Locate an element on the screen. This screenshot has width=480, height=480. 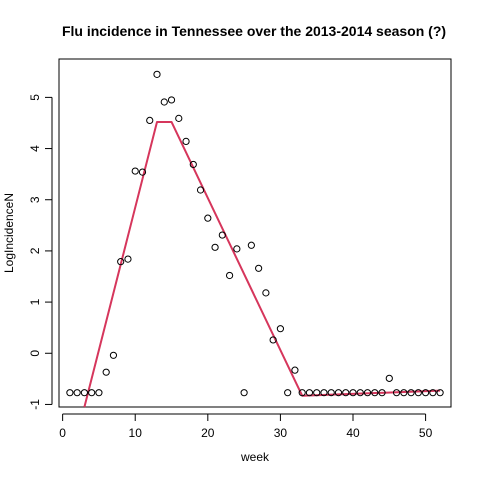
x-tick-label: 50 is located at coordinates (426, 433).